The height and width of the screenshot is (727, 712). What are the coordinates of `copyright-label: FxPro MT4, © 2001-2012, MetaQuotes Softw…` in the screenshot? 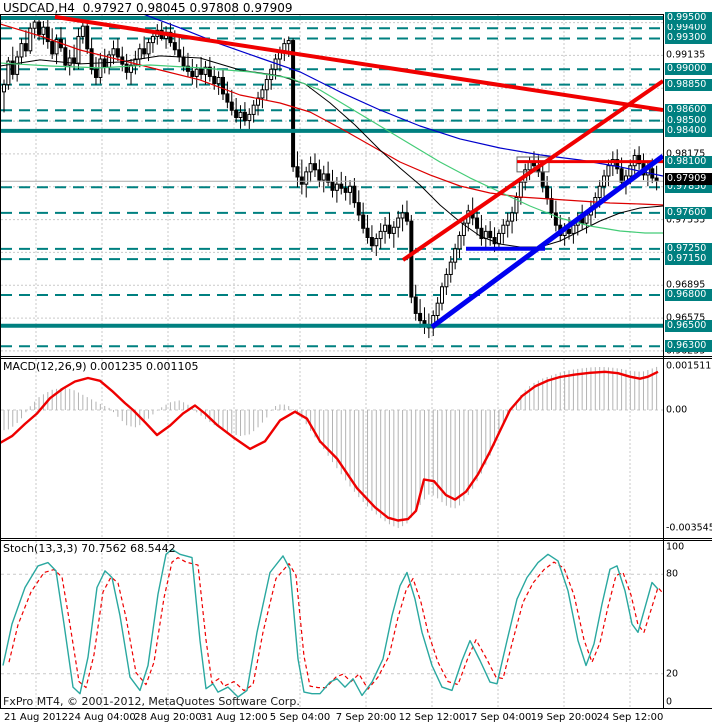 It's located at (151, 701).